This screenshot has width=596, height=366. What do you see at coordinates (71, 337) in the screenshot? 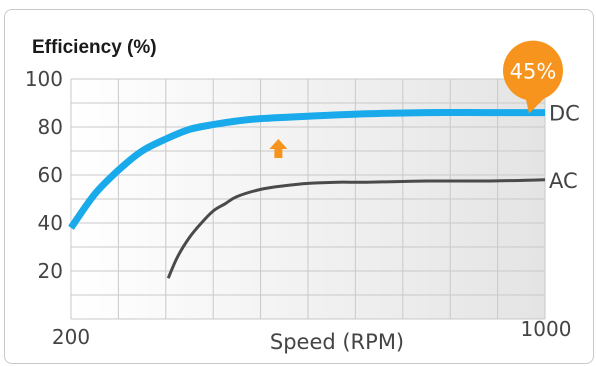
I see `x-tick-label-200: 200` at bounding box center [71, 337].